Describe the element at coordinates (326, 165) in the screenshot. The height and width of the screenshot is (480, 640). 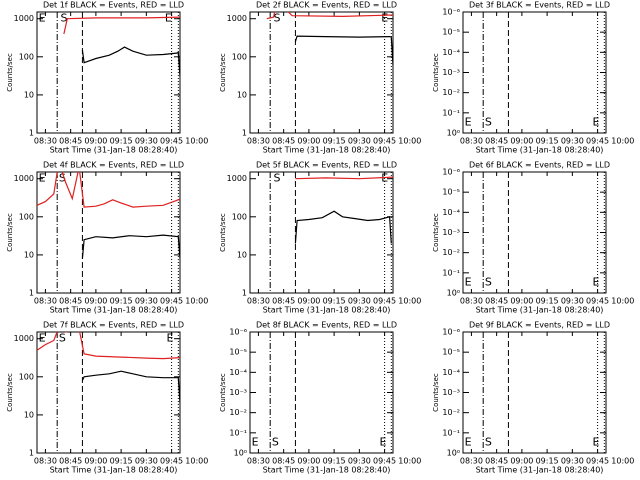
I see `panel-title: Det 5f BLACK = Events, RED = LLD` at that location.